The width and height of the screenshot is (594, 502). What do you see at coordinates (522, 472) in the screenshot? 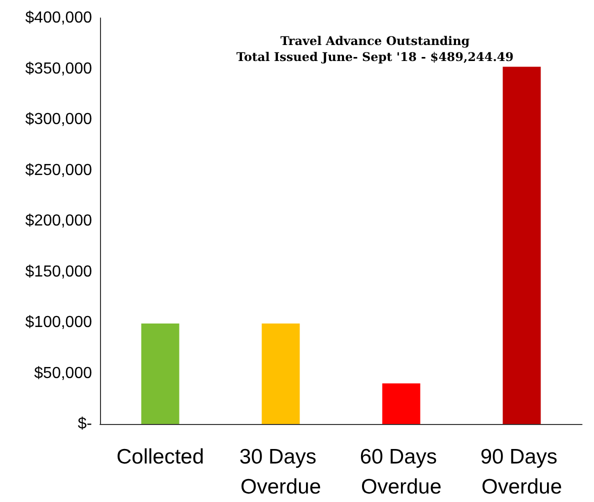
I see `x-tick-label: 90 Days Overdue` at bounding box center [522, 472].